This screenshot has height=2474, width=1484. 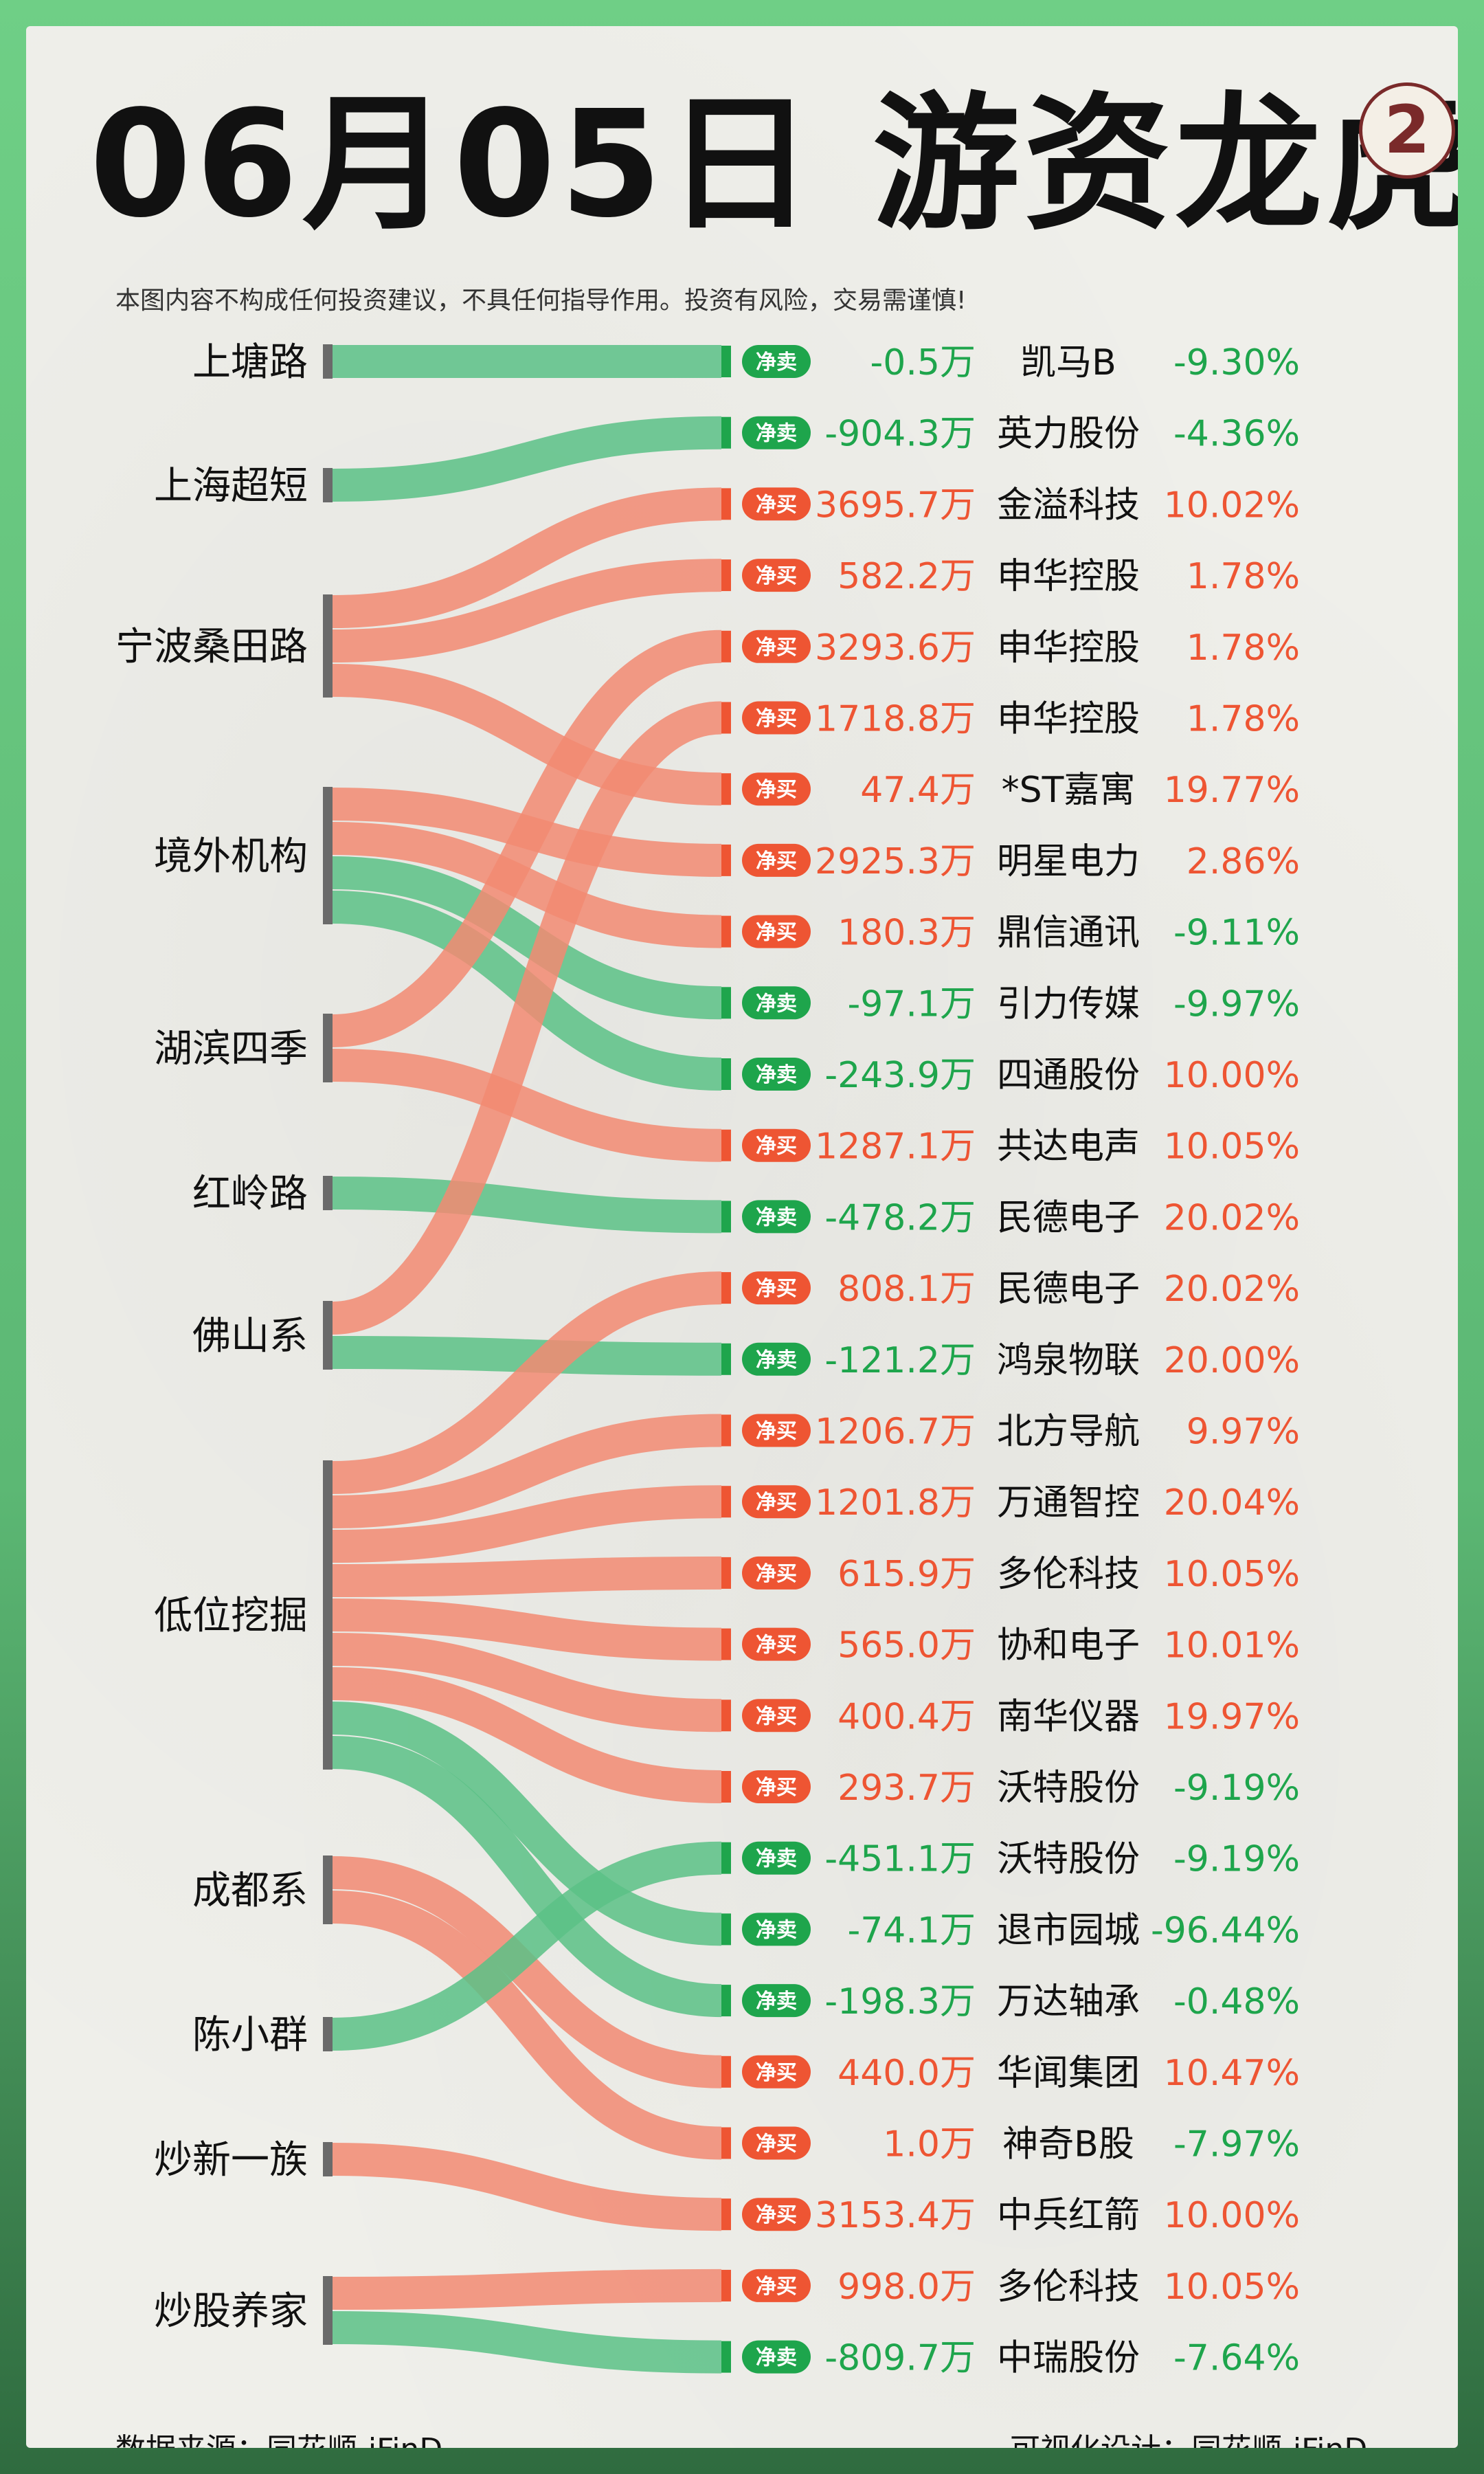 What do you see at coordinates (923, 362) in the screenshot?
I see `amount-value: -0.5万` at bounding box center [923, 362].